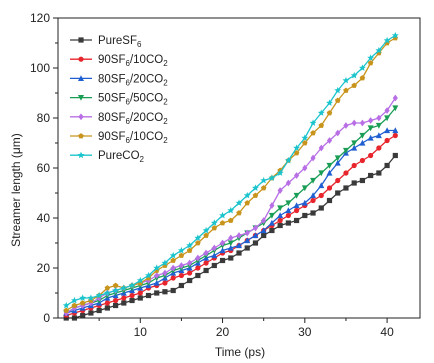  Describe the element at coordinates (112, 118) in the screenshot. I see `legend-text-part: 80SF` at that location.